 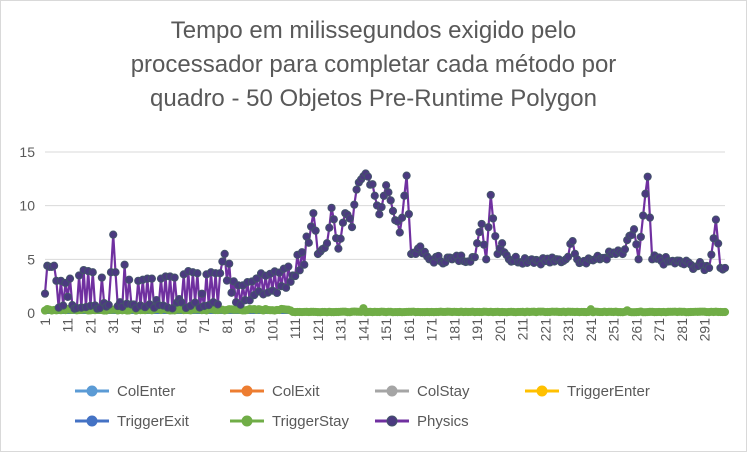 What do you see at coordinates (181, 326) in the screenshot?
I see `x-tick-label: 61` at bounding box center [181, 326].